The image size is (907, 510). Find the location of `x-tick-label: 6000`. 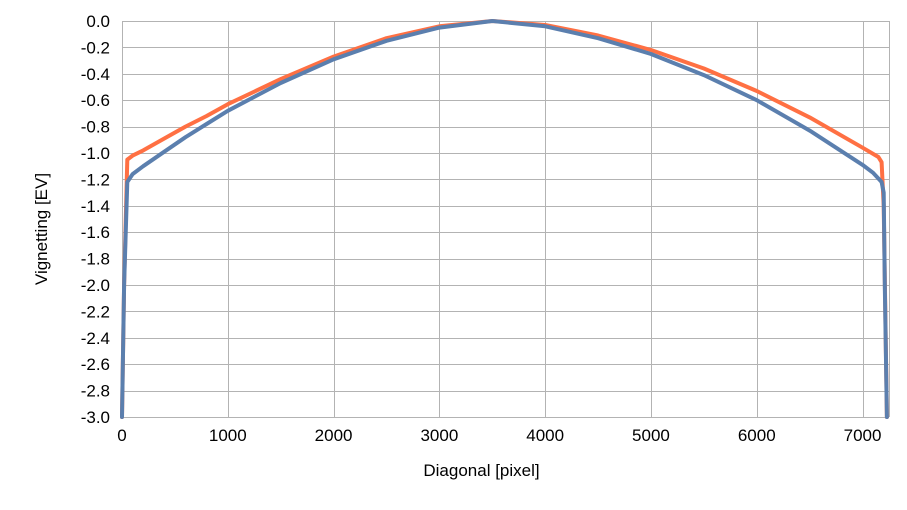

x-tick-label: 6000 is located at coordinates (757, 435).